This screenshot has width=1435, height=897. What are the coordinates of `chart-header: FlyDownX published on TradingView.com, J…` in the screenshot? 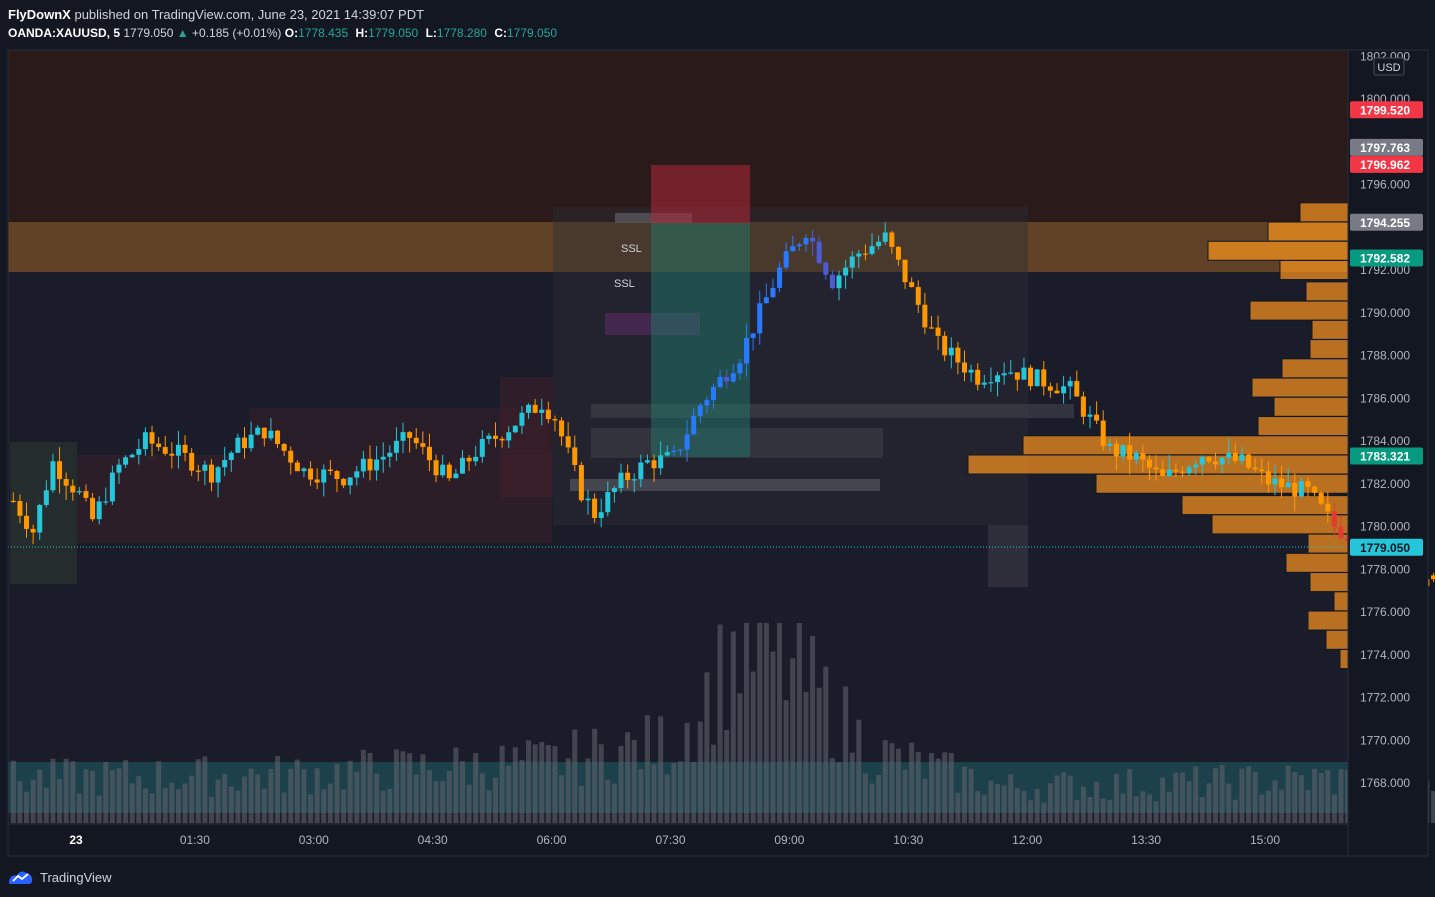 It's located at (717, 23).